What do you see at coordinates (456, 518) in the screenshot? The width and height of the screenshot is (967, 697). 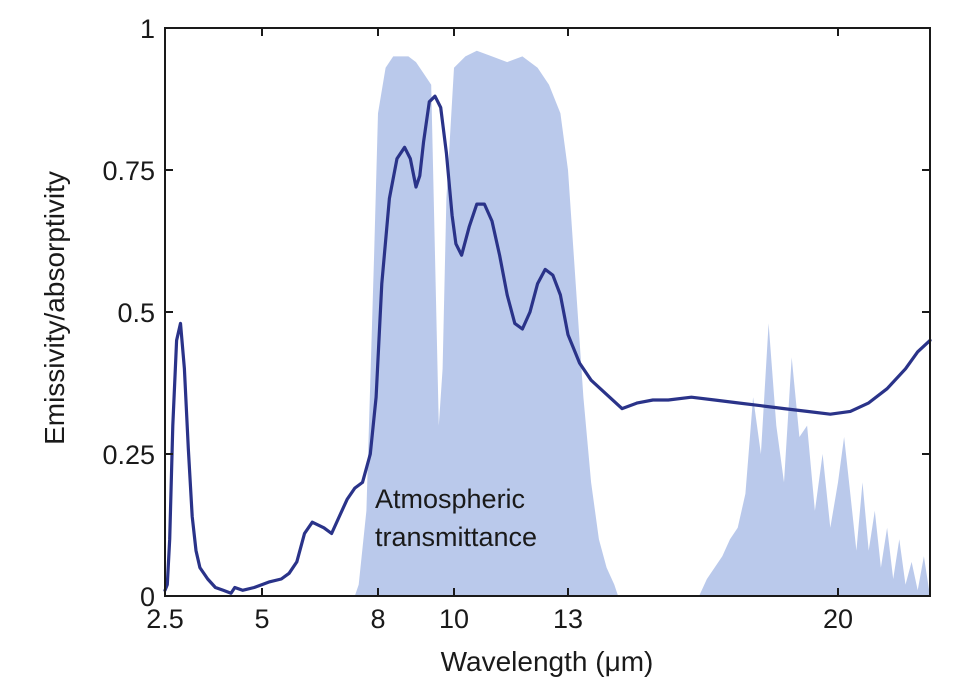 I see `atmospheric-transmittance-annotation: Atmospheric transmittance` at bounding box center [456, 518].